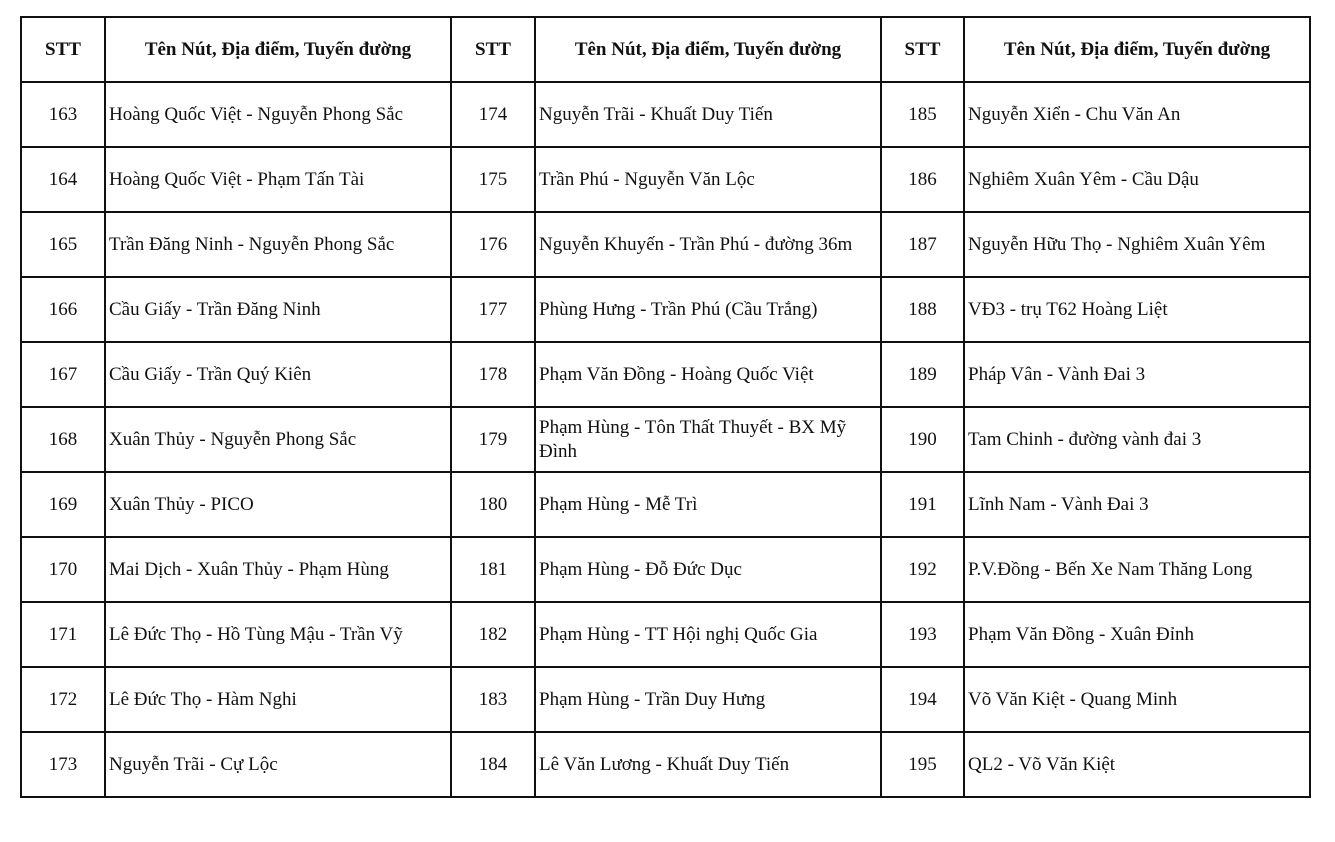 The height and width of the screenshot is (842, 1335). I want to click on location-cell: Nguyễn Khuyến - Trần Phú - đường 36m, so click(708, 244).